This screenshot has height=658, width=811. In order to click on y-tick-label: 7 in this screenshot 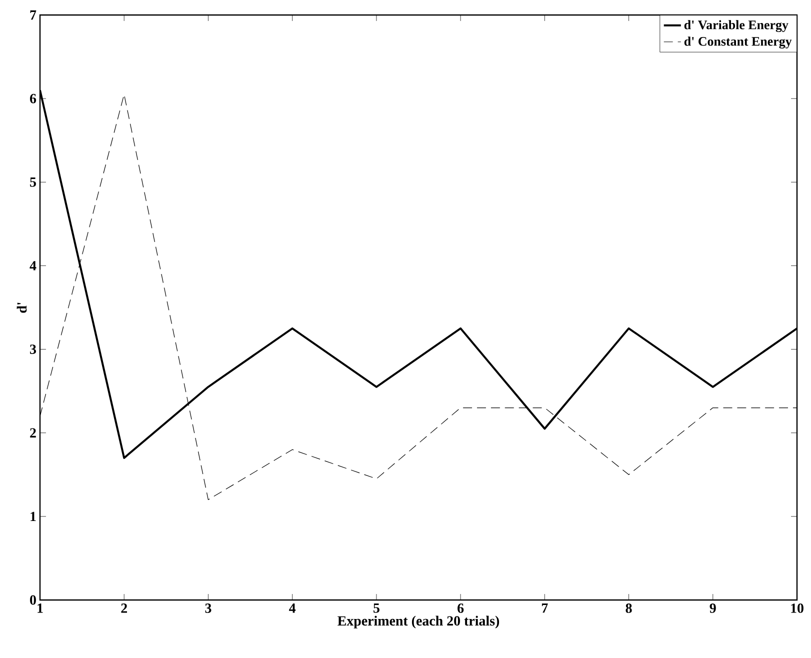, I will do `click(33, 15)`.